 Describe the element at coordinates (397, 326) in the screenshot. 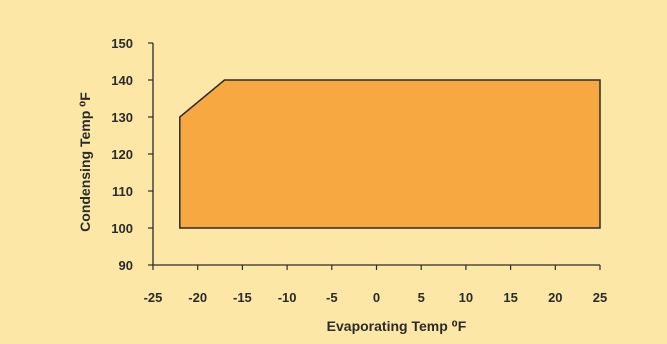

I see `x-axis-title: Evaporating Temp ⁰F` at that location.